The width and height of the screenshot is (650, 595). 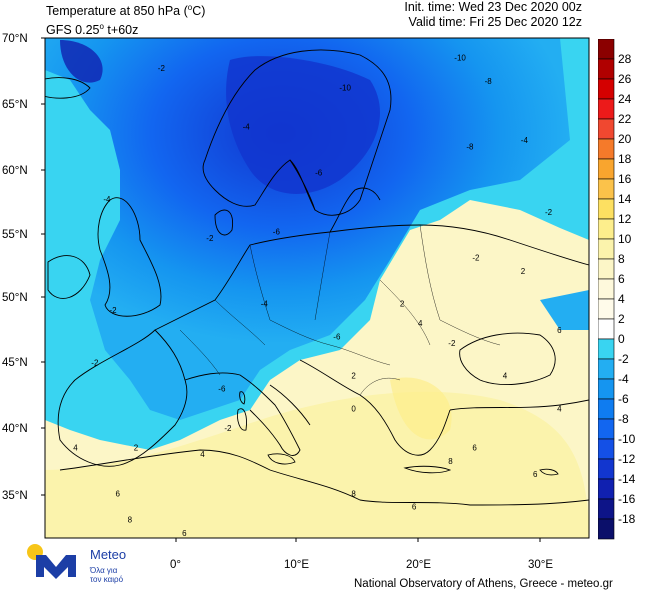 I want to click on title-text: Temperature at 850 hPa (, so click(x=117, y=11).